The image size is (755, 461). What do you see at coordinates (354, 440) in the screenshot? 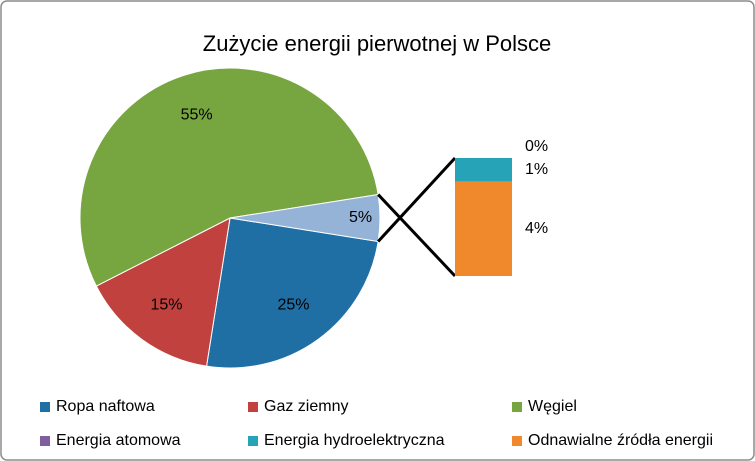
I see `legend-label: Energia hydroelektryczna` at bounding box center [354, 440].